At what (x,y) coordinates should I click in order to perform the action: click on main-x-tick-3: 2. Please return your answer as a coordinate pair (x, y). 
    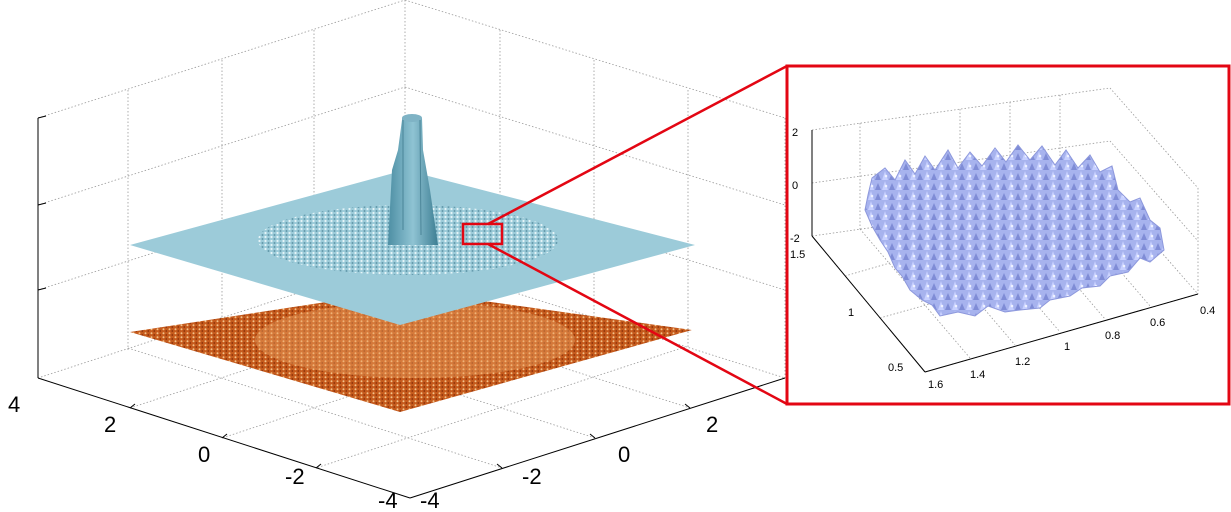
    Looking at the image, I should click on (712, 424).